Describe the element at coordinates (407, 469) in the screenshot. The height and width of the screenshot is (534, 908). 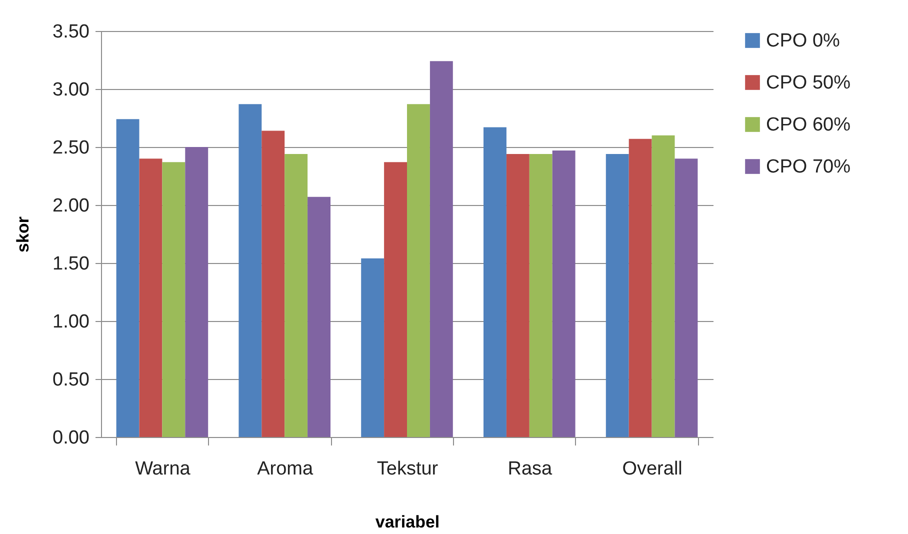
I see `x-tick-label: Tekstur` at that location.